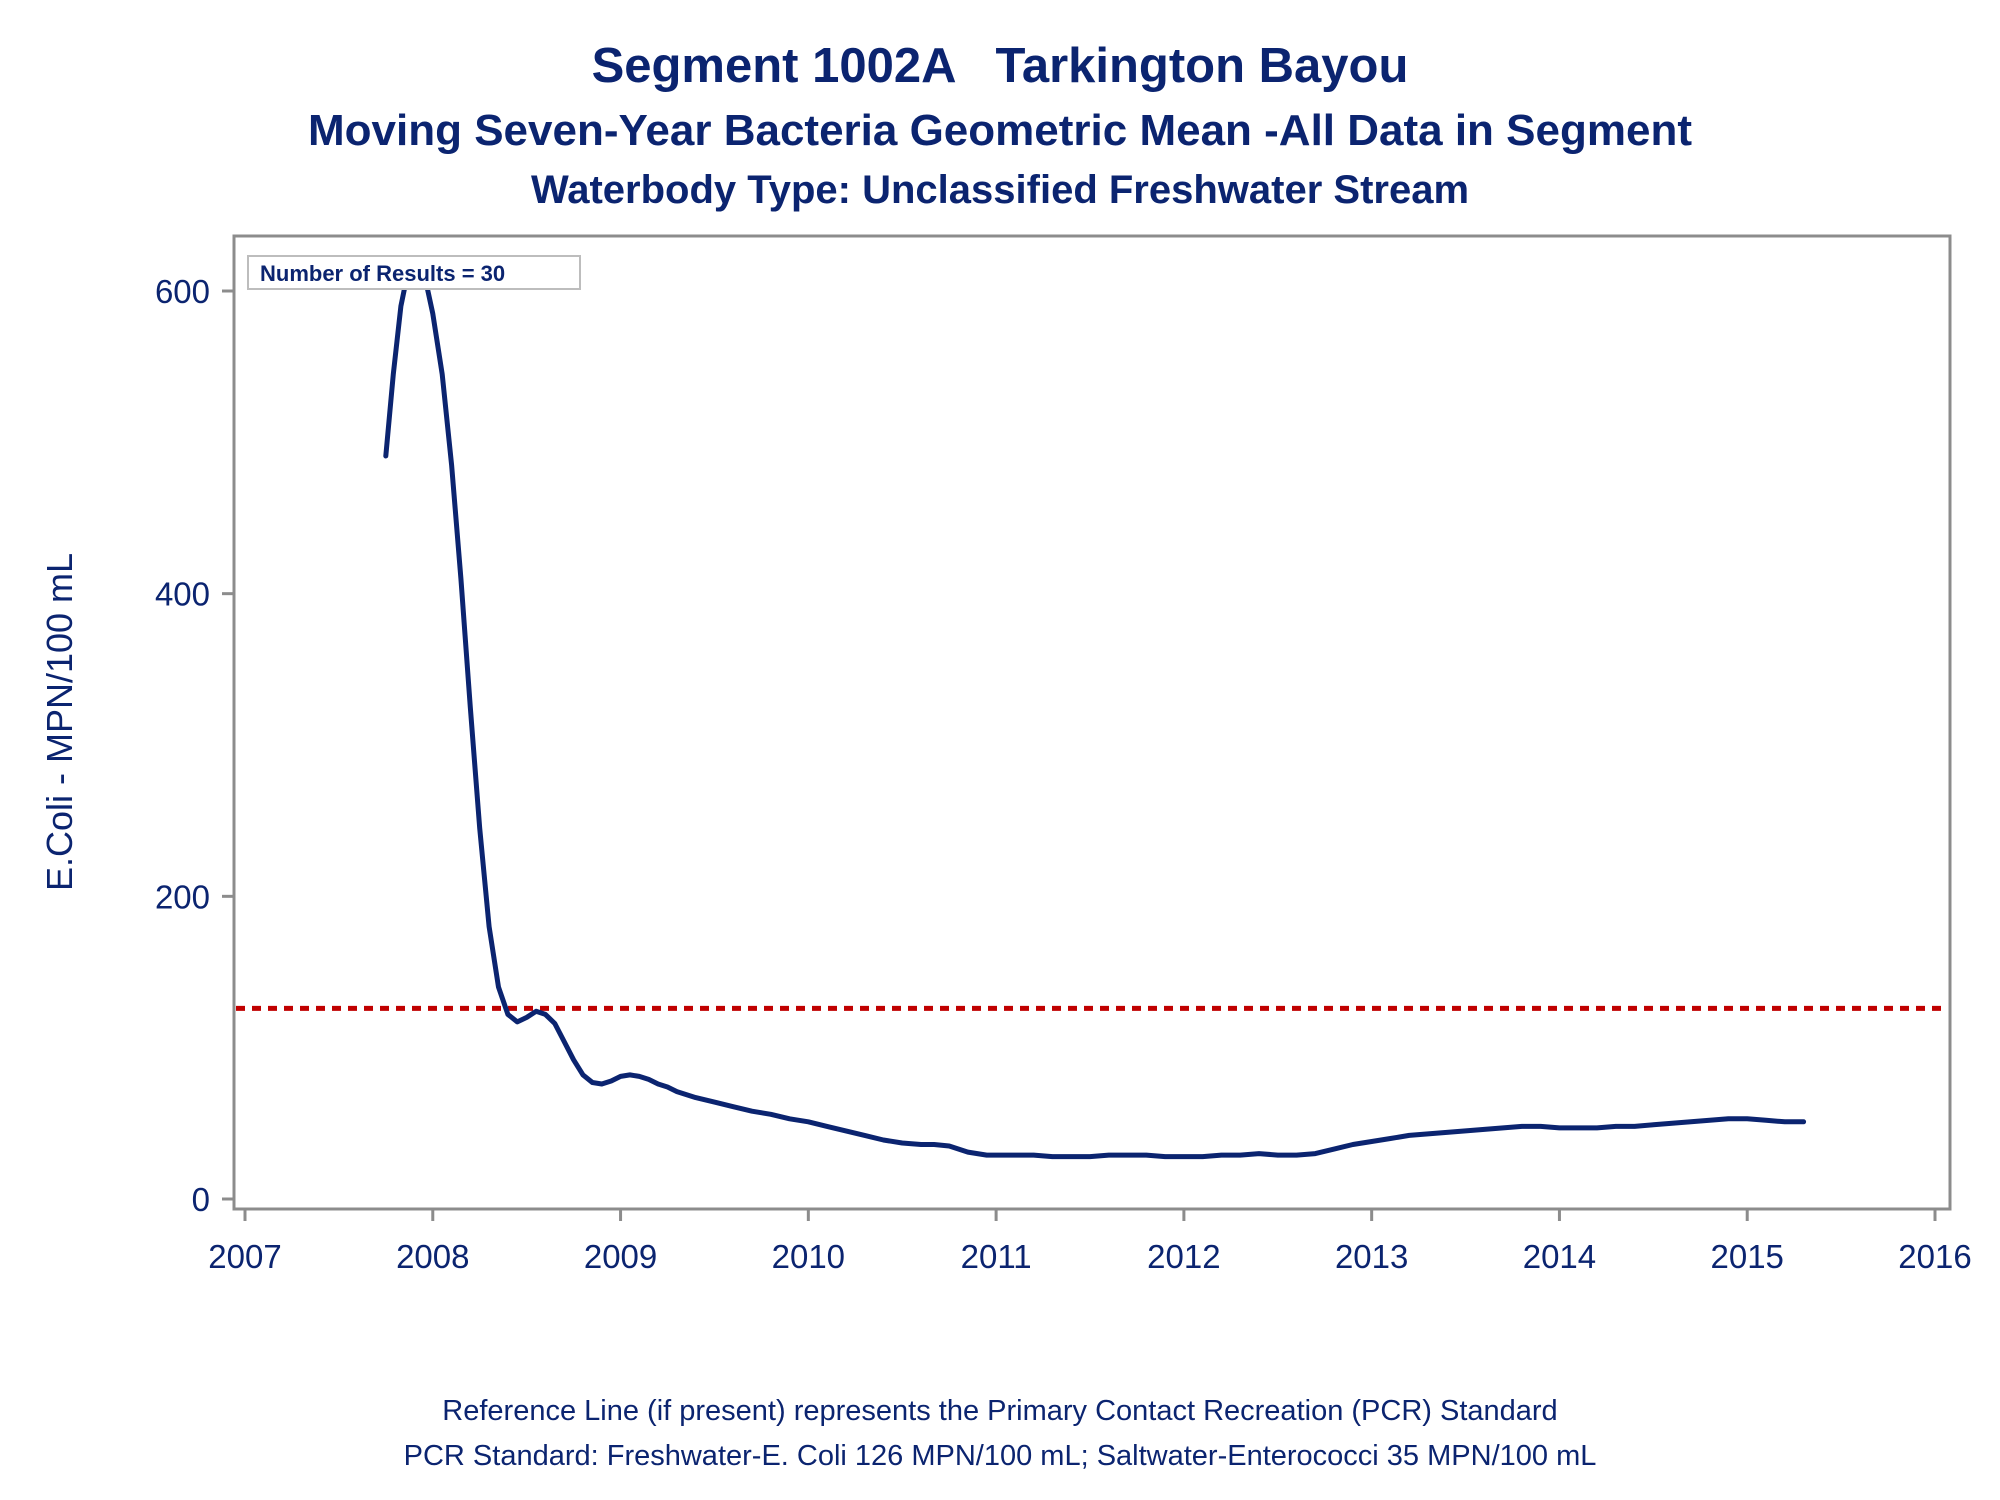 This screenshot has height=1500, width=2000. I want to click on x-tick-label: 2015, so click(1747, 1256).